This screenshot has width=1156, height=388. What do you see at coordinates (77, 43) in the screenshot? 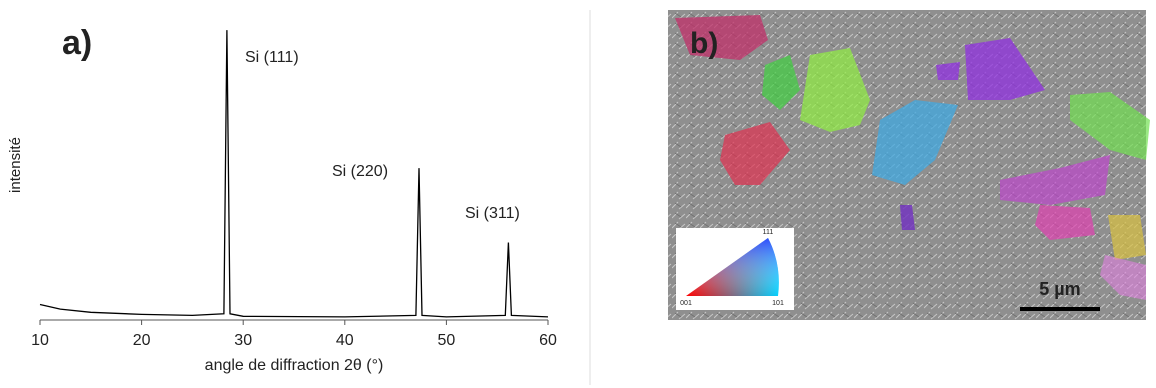
I see `panel-label: a)` at bounding box center [77, 43].